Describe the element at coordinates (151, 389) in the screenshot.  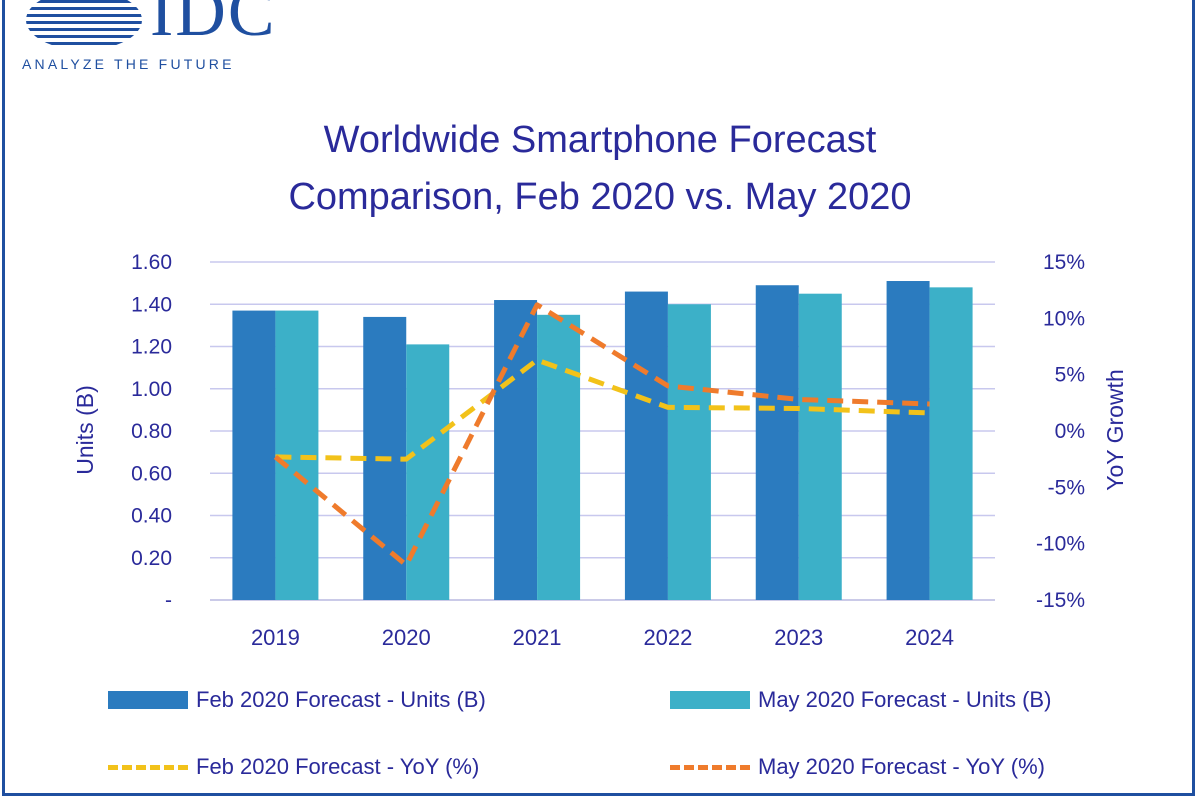
I see `left-tick-label: 1.00` at that location.